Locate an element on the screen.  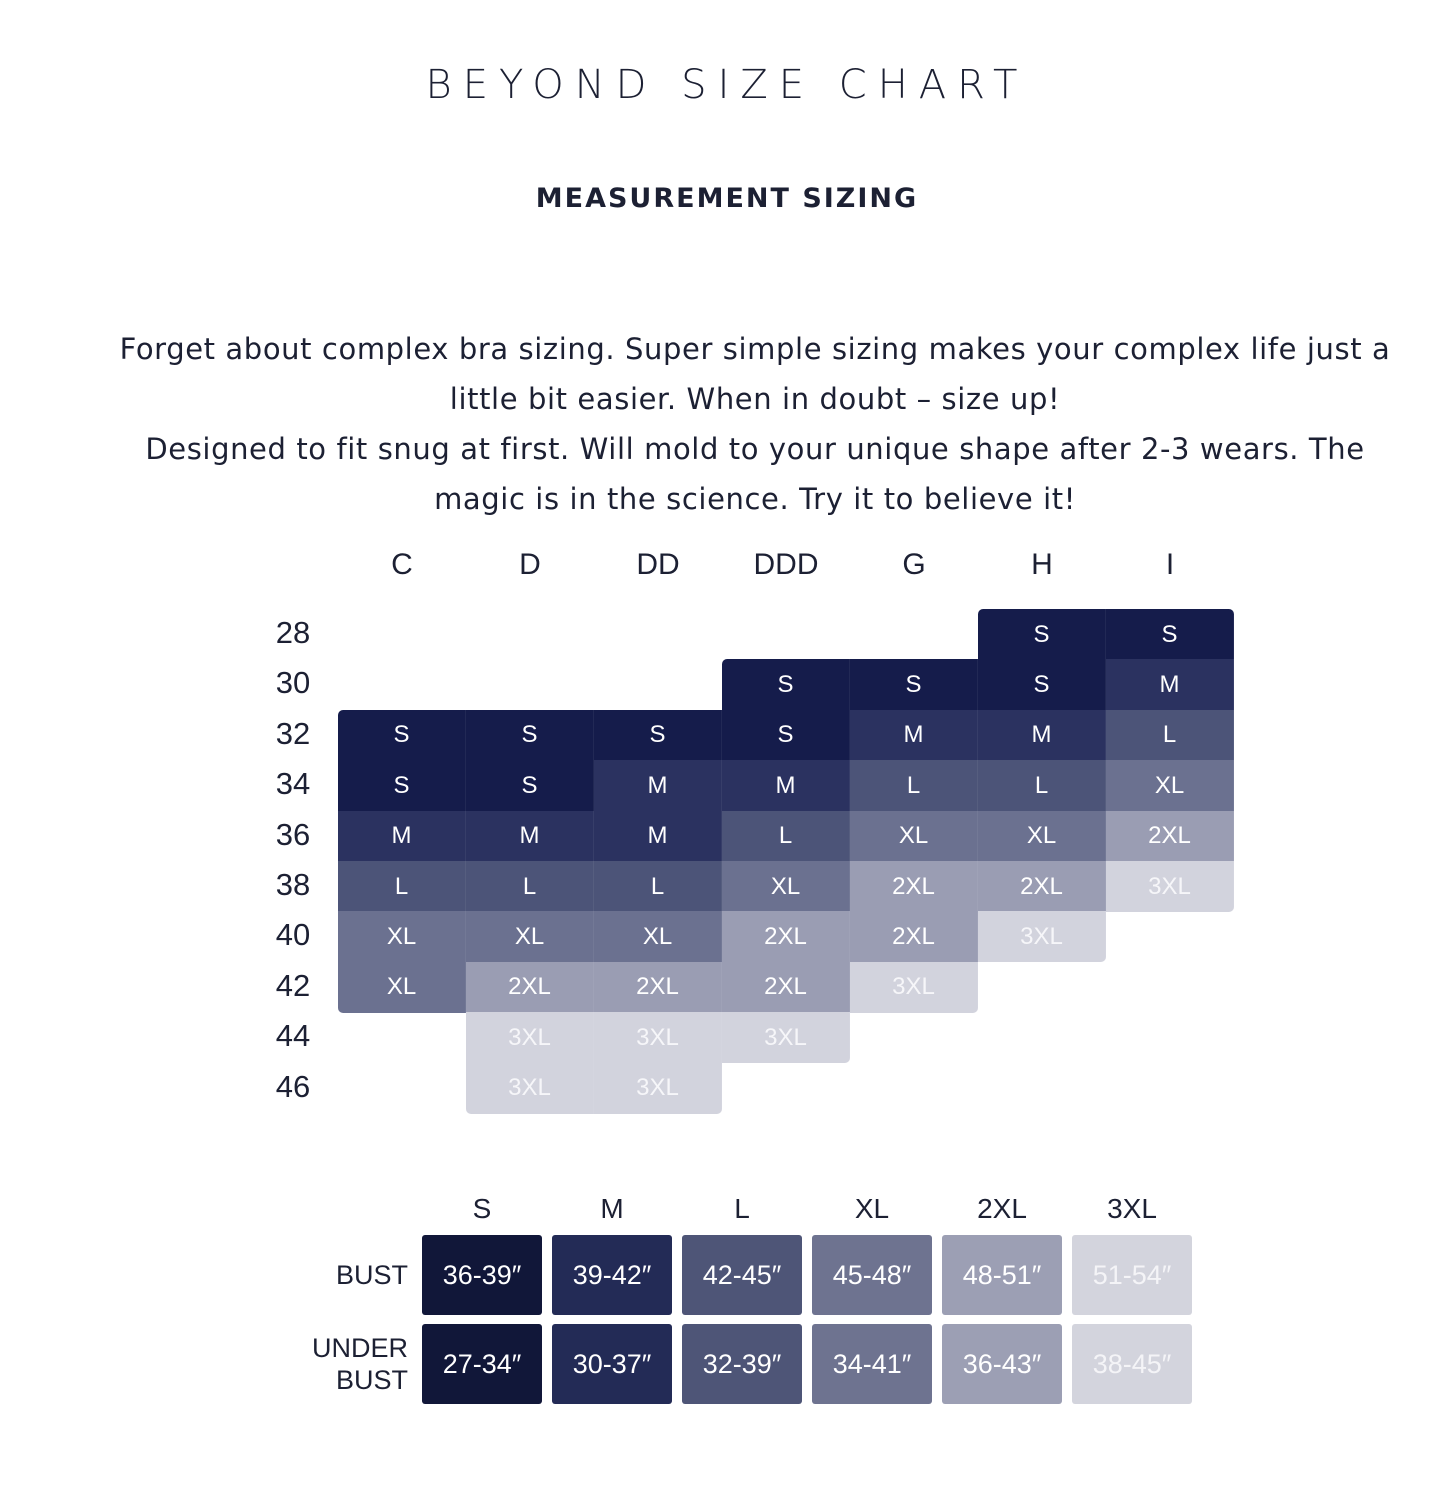
cup-header: C is located at coordinates (402, 564).